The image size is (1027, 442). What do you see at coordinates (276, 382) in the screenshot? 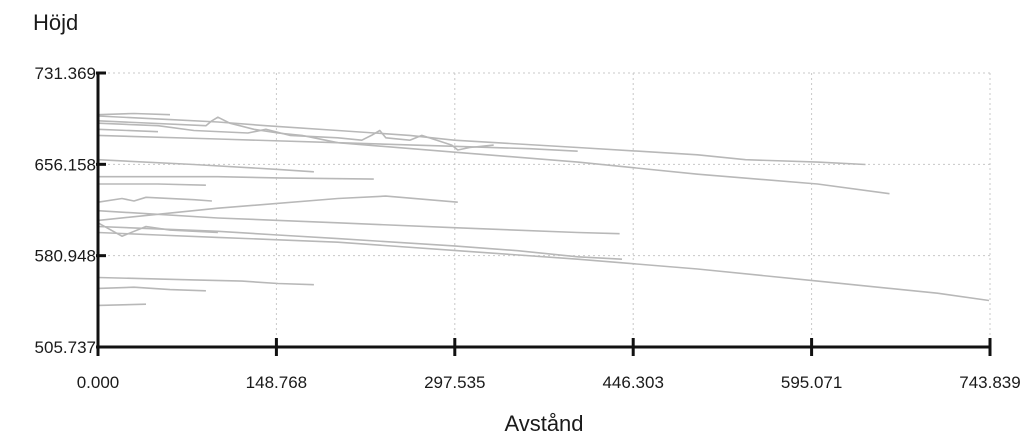
I see `x-tick-label: 148.768` at bounding box center [276, 382].